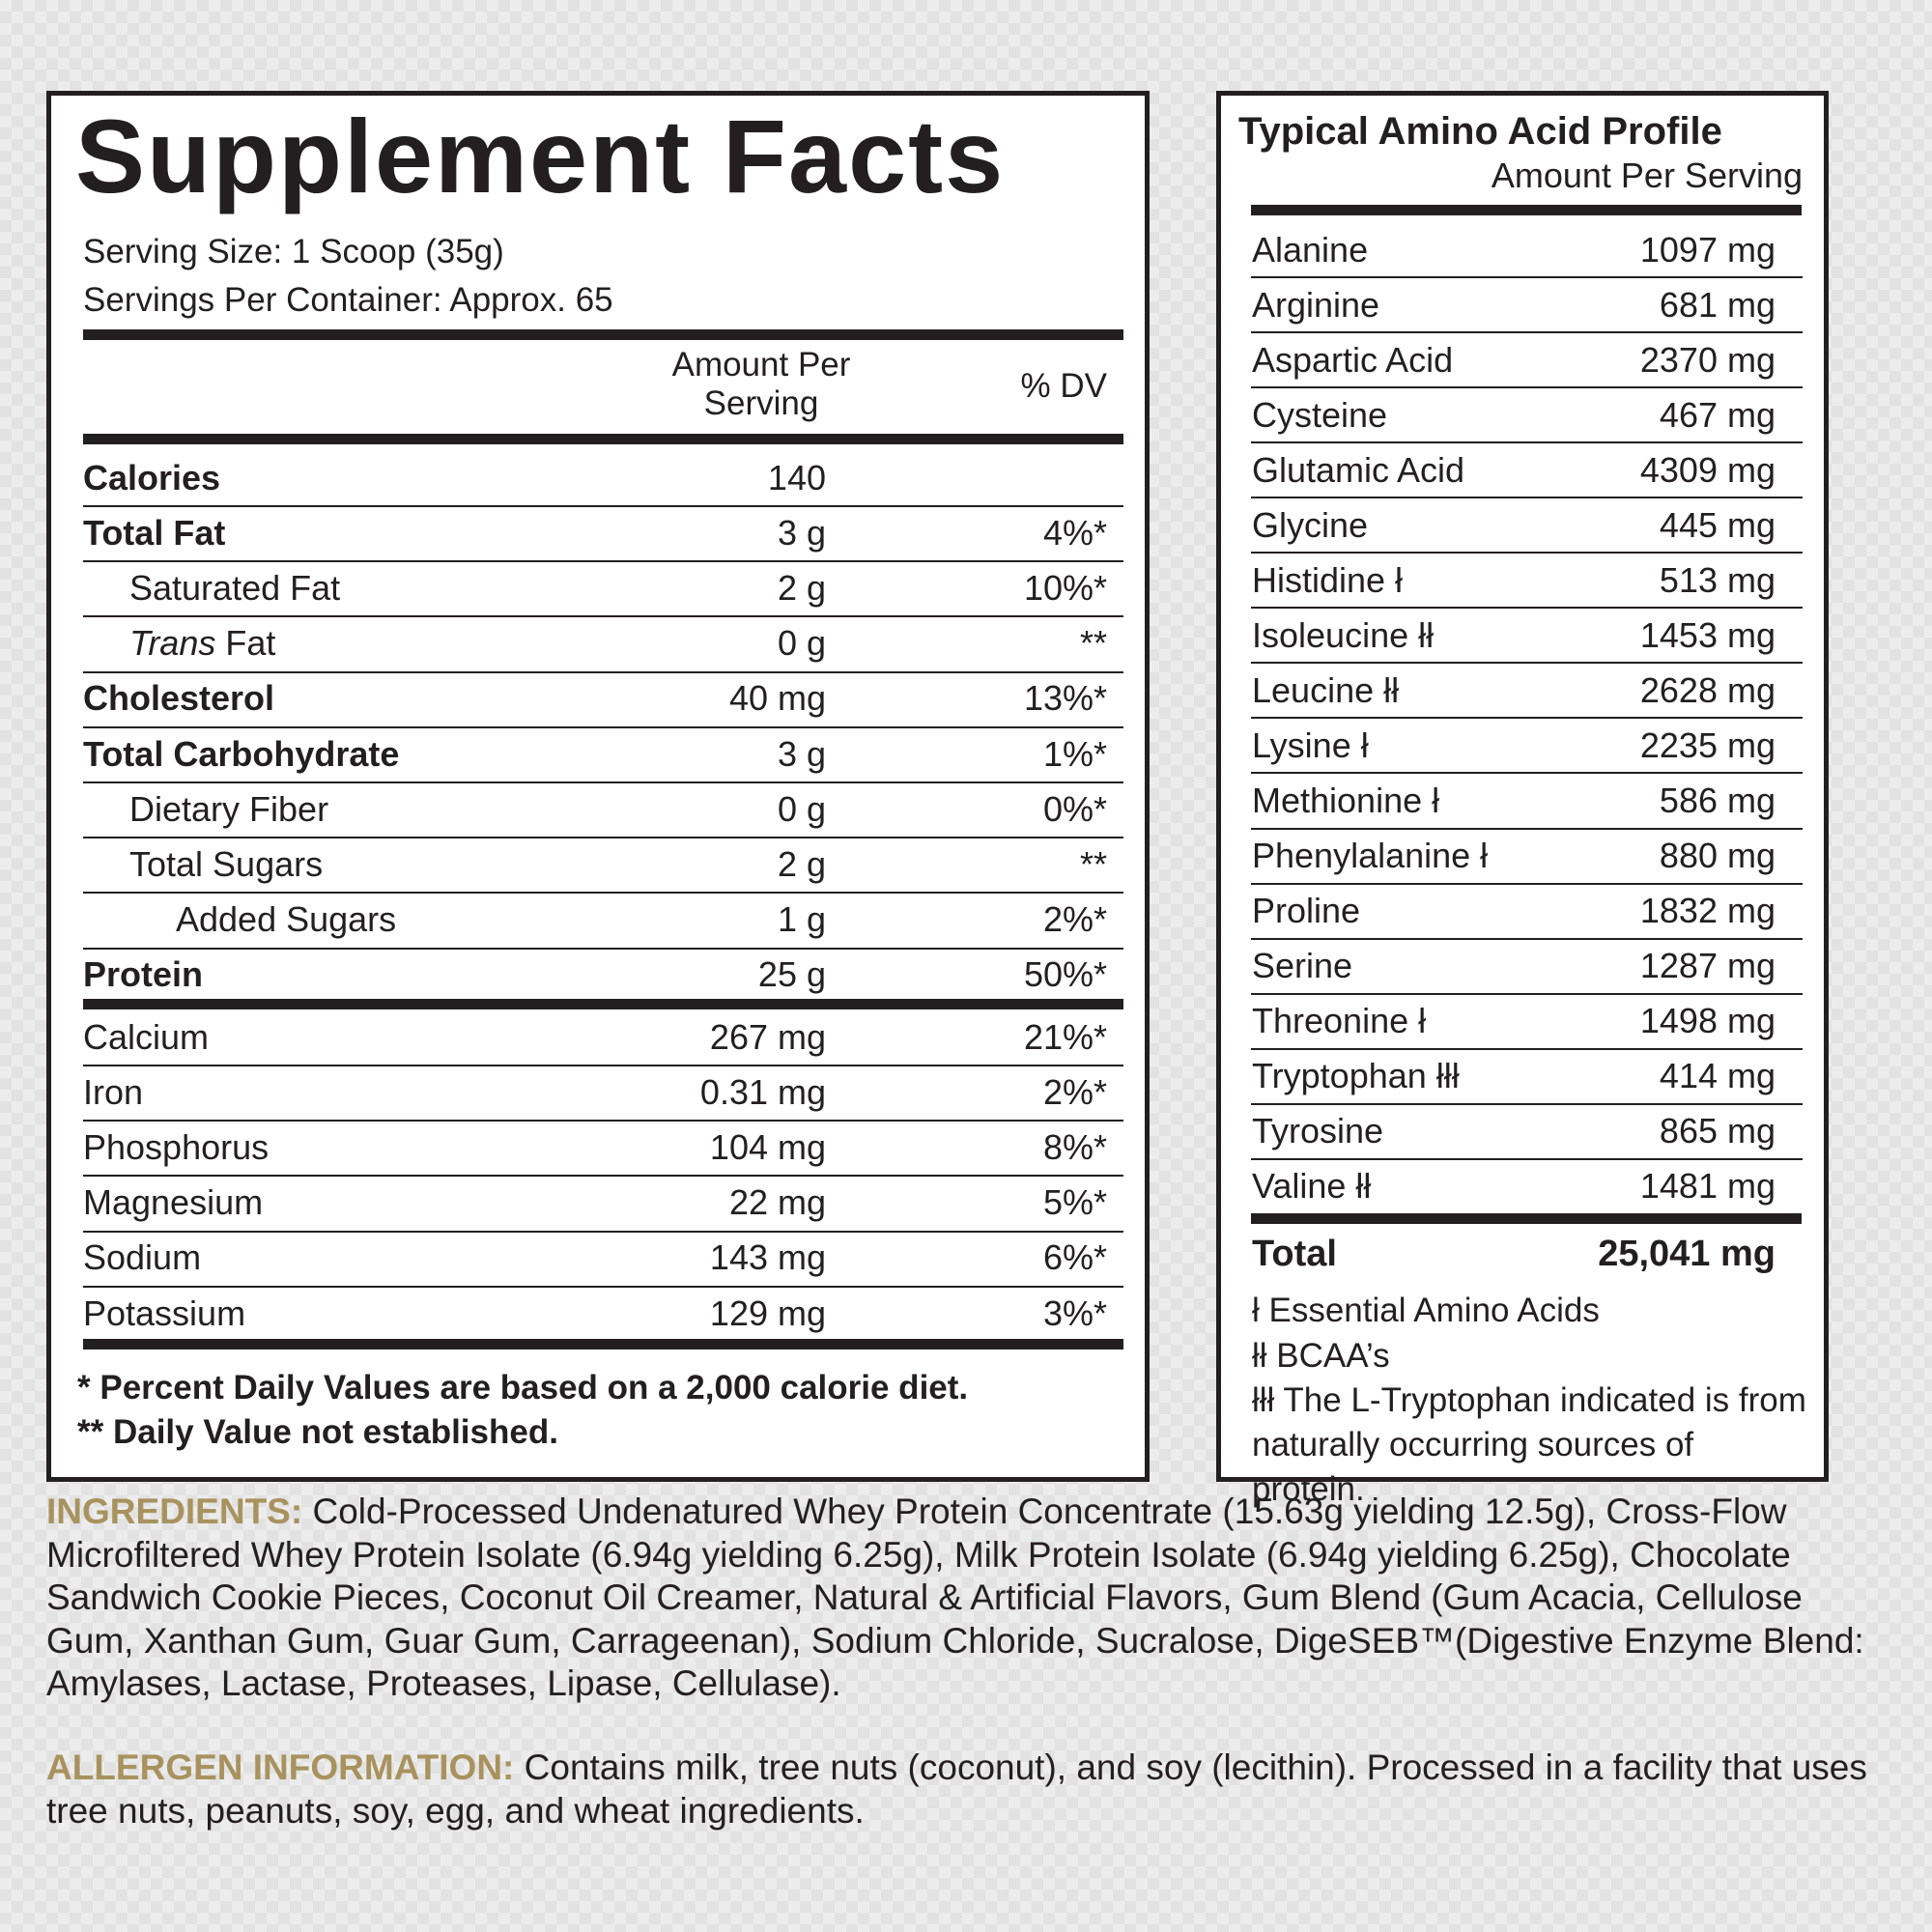 The image size is (1932, 1932). Describe the element at coordinates (172, 643) in the screenshot. I see `nutrient-name-part: Trans` at that location.